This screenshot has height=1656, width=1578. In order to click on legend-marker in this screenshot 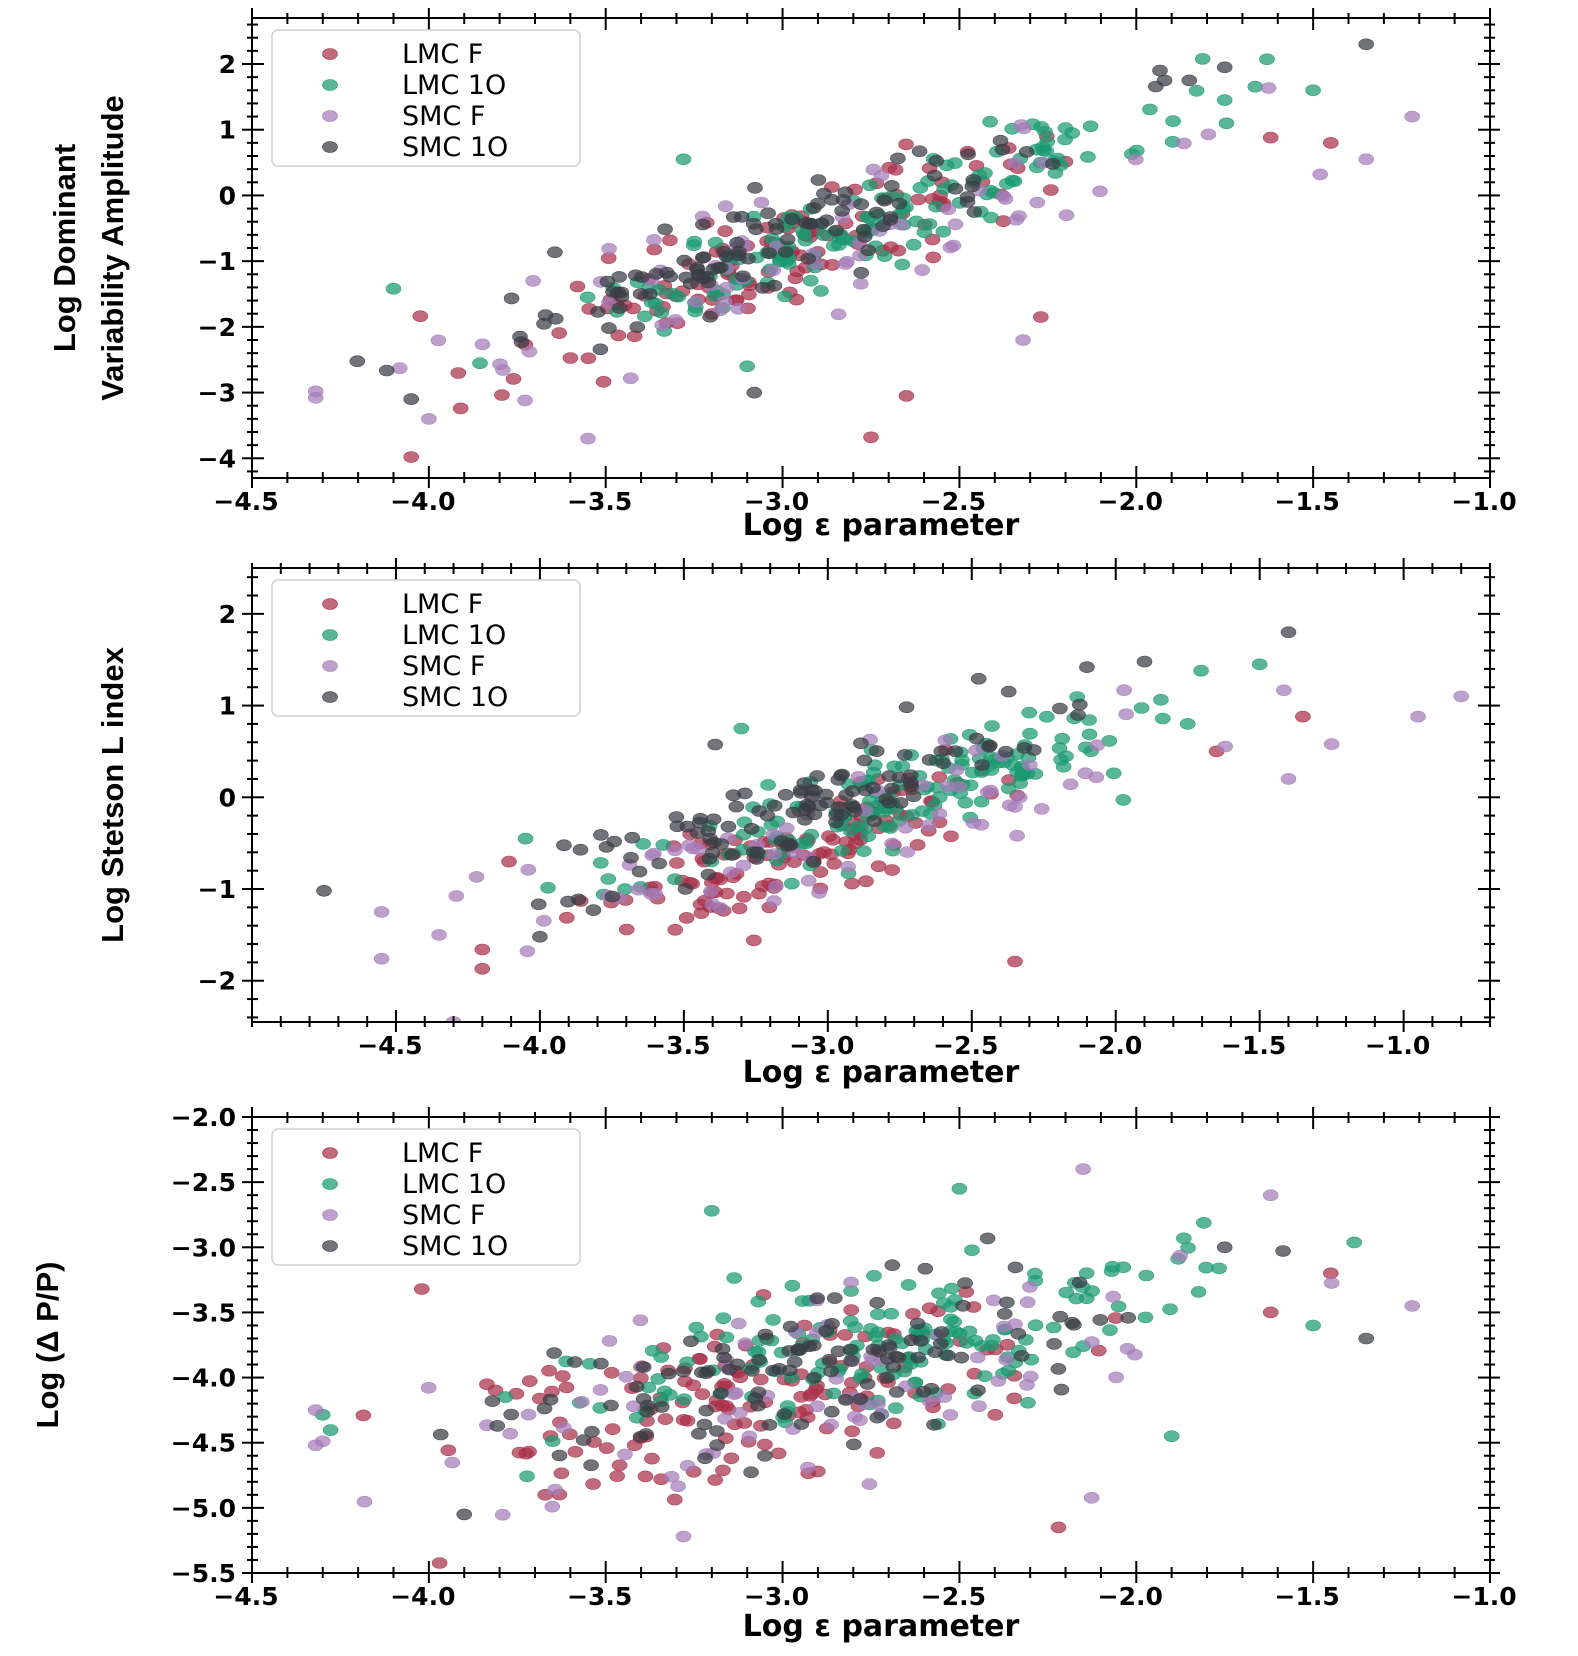, I will do `click(330, 147)`.